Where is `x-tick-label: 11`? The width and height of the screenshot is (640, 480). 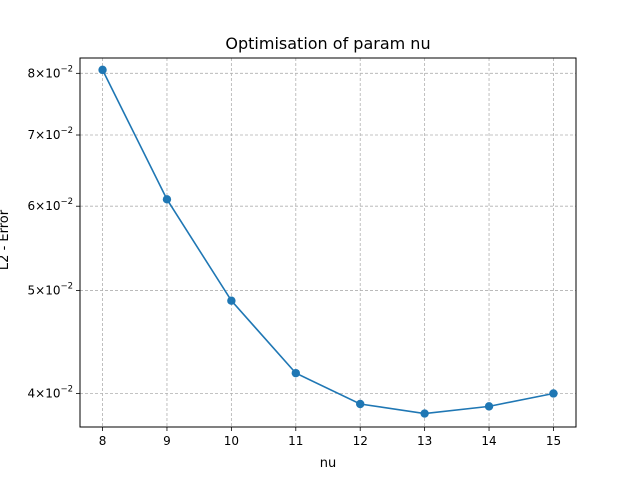
x-tick-label: 11 is located at coordinates (295, 441).